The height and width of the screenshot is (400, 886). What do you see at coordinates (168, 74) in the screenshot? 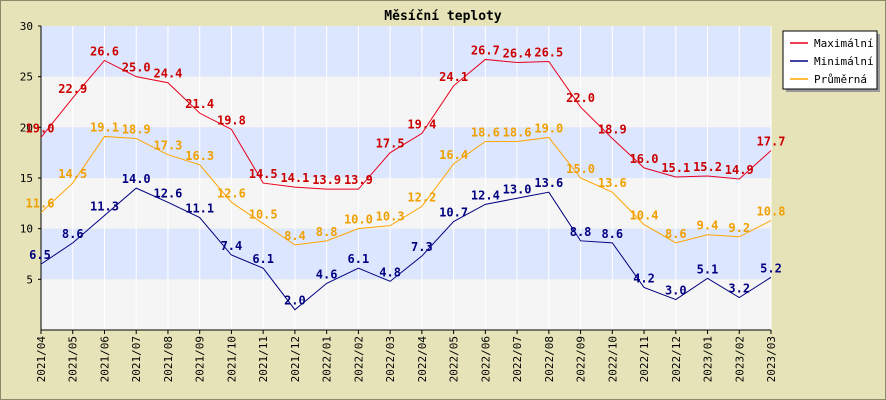
I see `data-label: 24.4` at bounding box center [168, 74].